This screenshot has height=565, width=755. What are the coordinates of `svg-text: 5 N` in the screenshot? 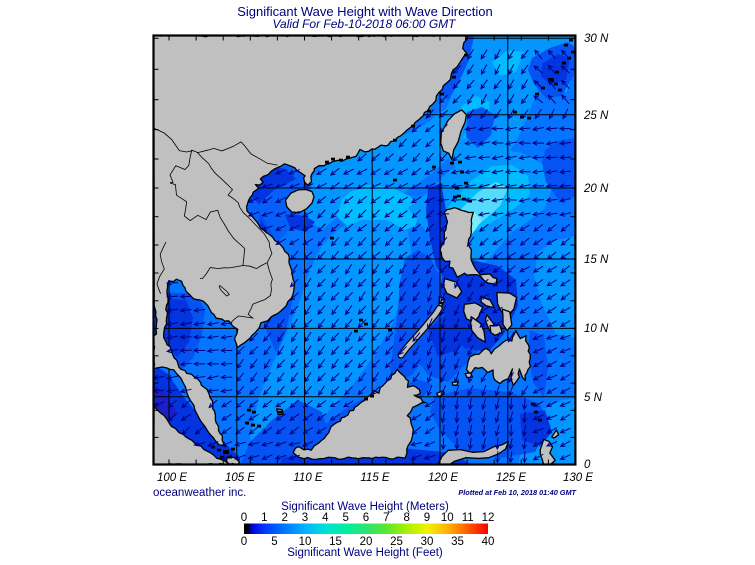 It's located at (593, 398).